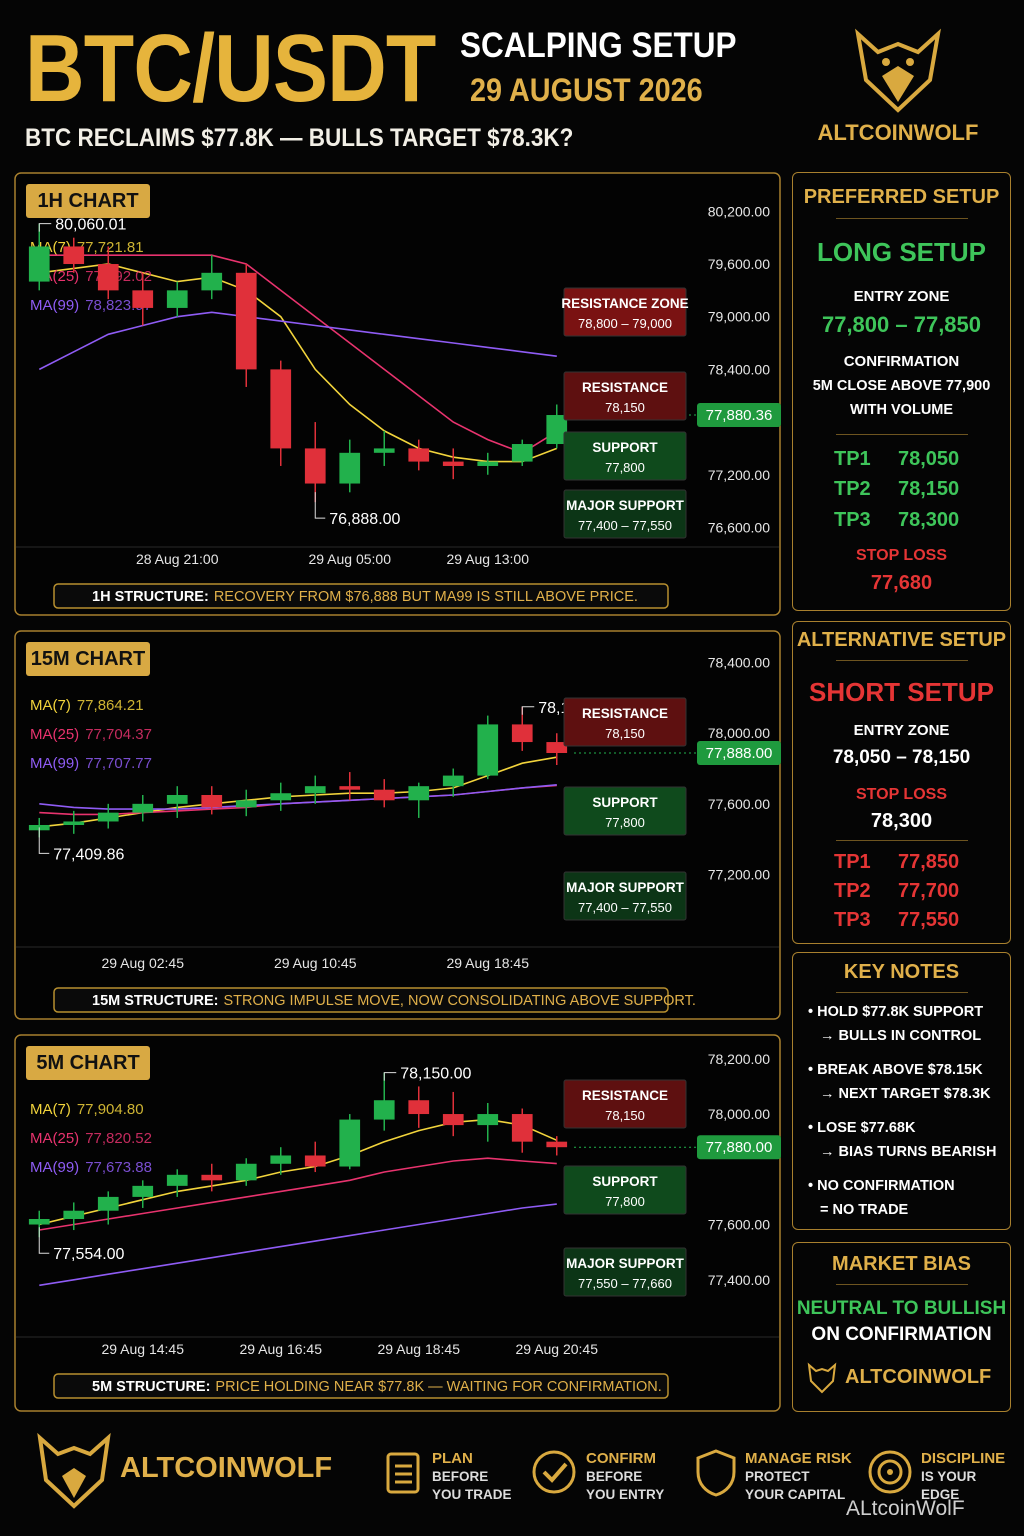  Describe the element at coordinates (625, 1283) in the screenshot. I see `zone-range: 77,550 – 77,660` at that location.